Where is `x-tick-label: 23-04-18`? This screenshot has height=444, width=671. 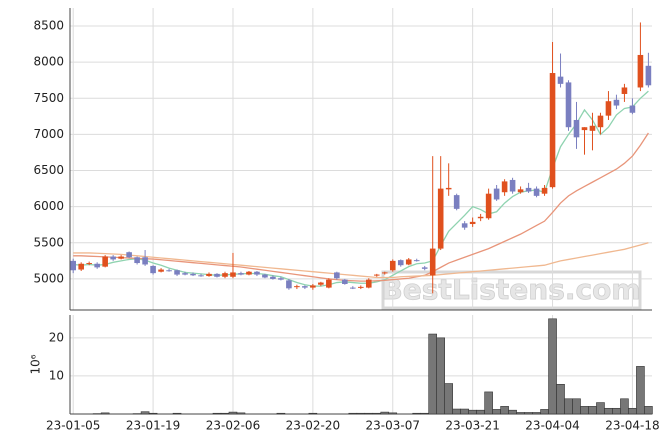 x-tick-label: 23-04-18 is located at coordinates (632, 426).